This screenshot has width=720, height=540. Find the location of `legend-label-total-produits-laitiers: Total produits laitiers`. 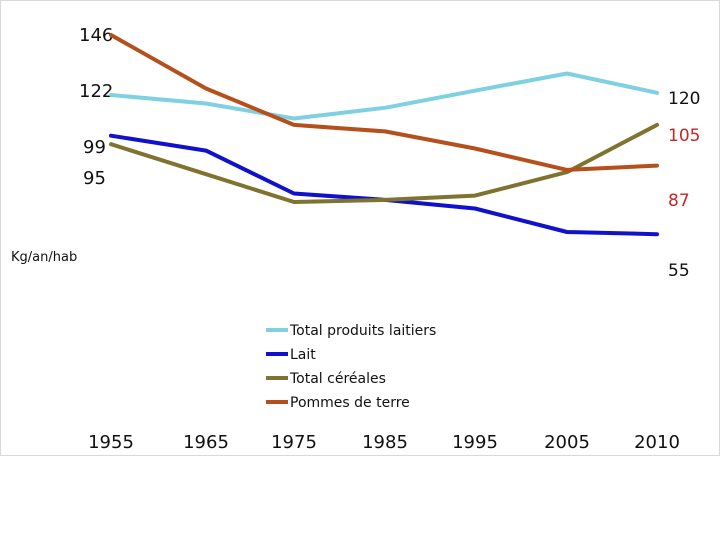

legend-label-total-produits-laitiers: Total produits laitiers is located at coordinates (362, 331).